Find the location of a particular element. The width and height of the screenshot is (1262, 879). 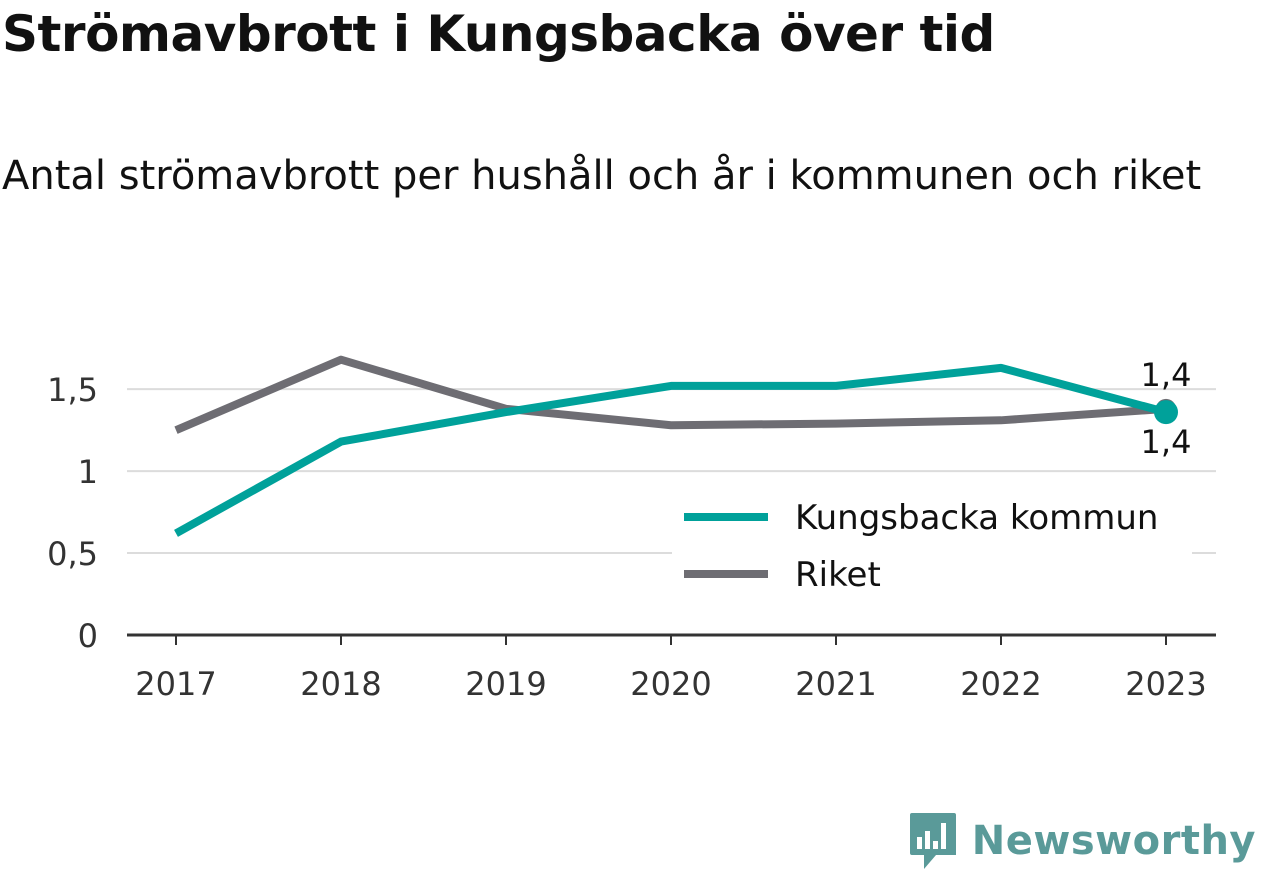

end-label-kungsbacka-kommun: 1,4 is located at coordinates (1166, 442).